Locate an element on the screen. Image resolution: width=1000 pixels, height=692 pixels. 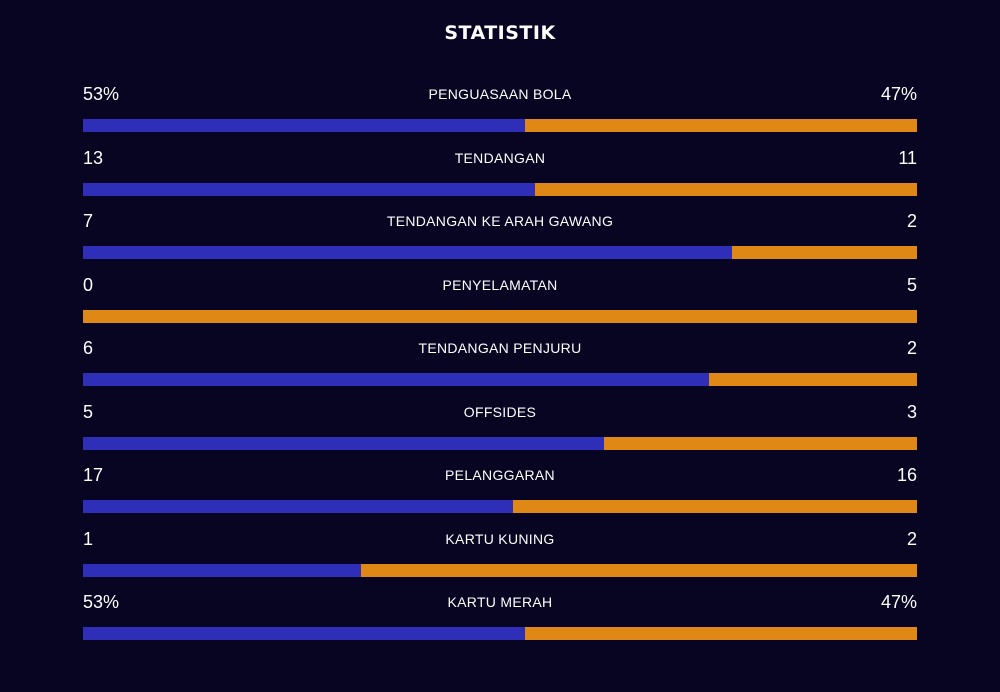
stat-row: 17 PELANGGARAN 16 is located at coordinates (500, 493).